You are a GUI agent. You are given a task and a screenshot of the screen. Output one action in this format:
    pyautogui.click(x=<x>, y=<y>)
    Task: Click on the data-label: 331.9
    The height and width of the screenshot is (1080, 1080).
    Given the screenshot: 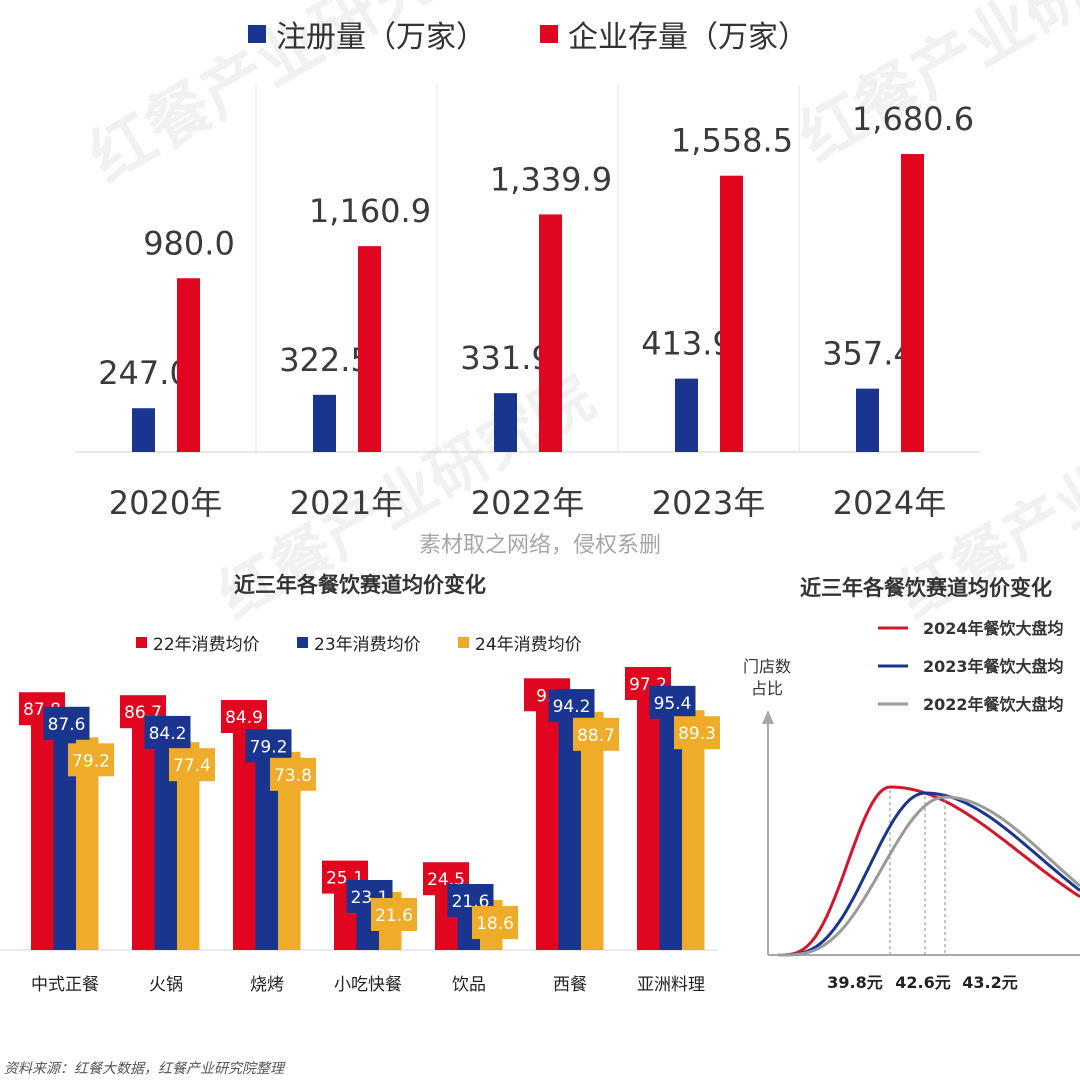 What is the action you would take?
    pyautogui.click(x=506, y=358)
    